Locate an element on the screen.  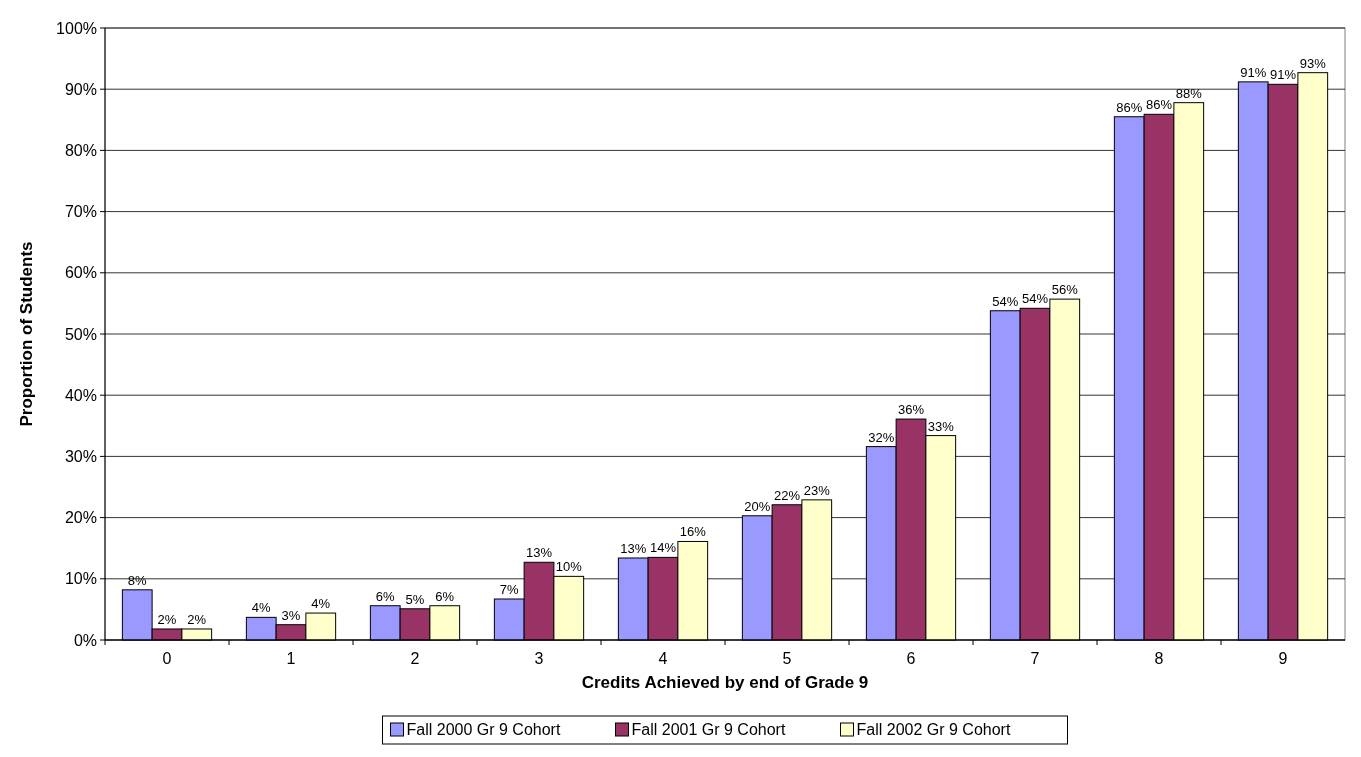
x-tick-label: 9 is located at coordinates (1283, 658).